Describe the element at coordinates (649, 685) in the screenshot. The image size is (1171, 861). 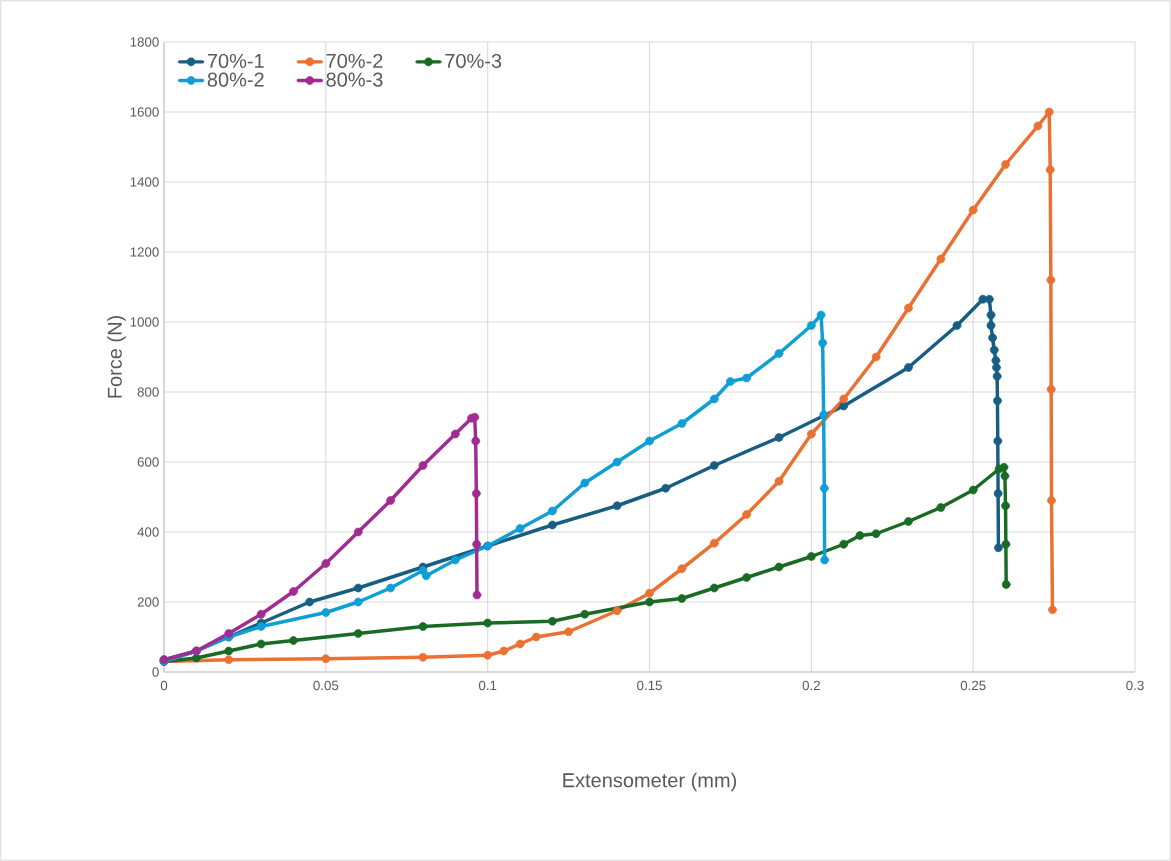
I see `x-tick-label: 0.15` at that location.